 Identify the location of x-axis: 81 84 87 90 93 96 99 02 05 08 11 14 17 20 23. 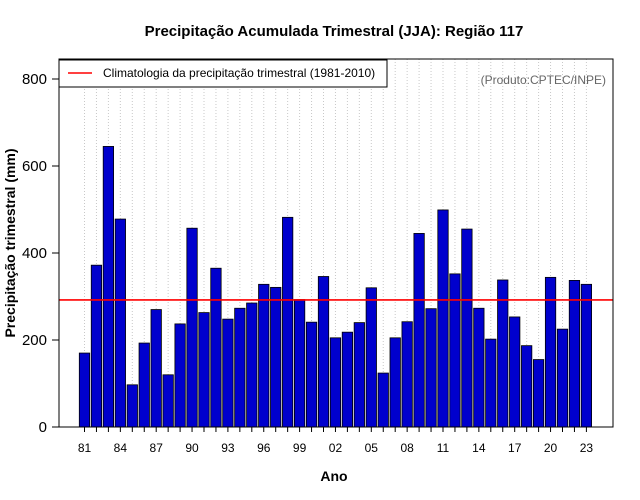
(336, 441).